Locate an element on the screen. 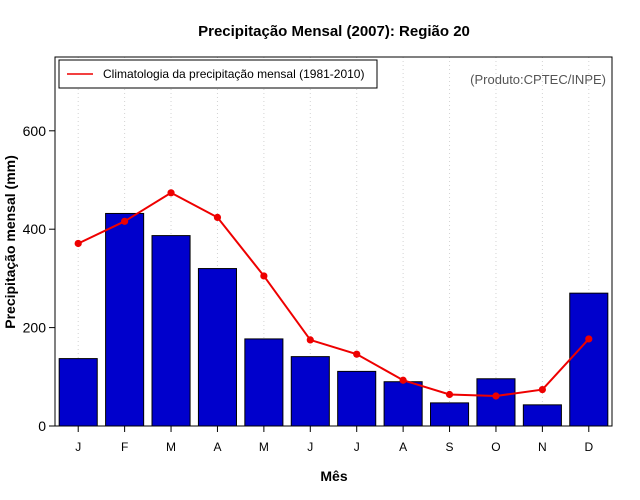 Image resolution: width=640 pixels, height=500 pixels. x-axis-label: Mês is located at coordinates (333, 476).